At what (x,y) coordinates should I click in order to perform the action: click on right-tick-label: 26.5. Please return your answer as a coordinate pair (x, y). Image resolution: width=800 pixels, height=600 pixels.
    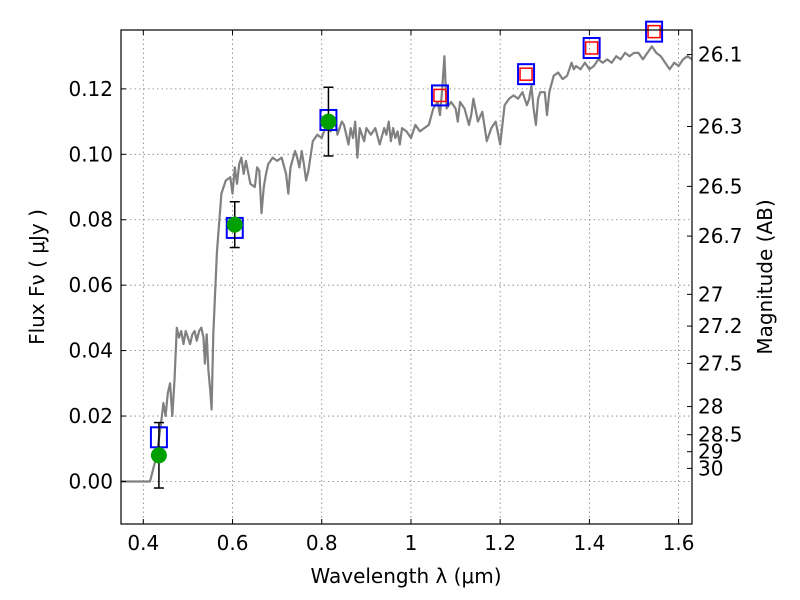
    Looking at the image, I should click on (720, 186).